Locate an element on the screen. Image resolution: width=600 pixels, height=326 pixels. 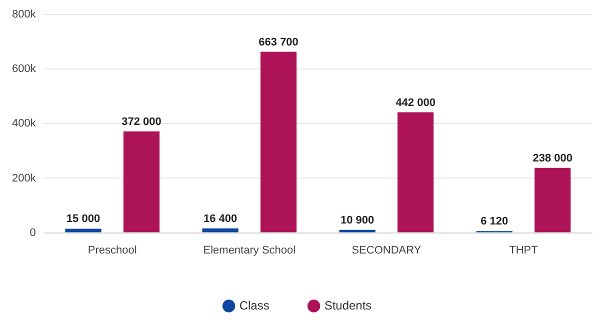
data-label: 663 700 is located at coordinates (278, 42).